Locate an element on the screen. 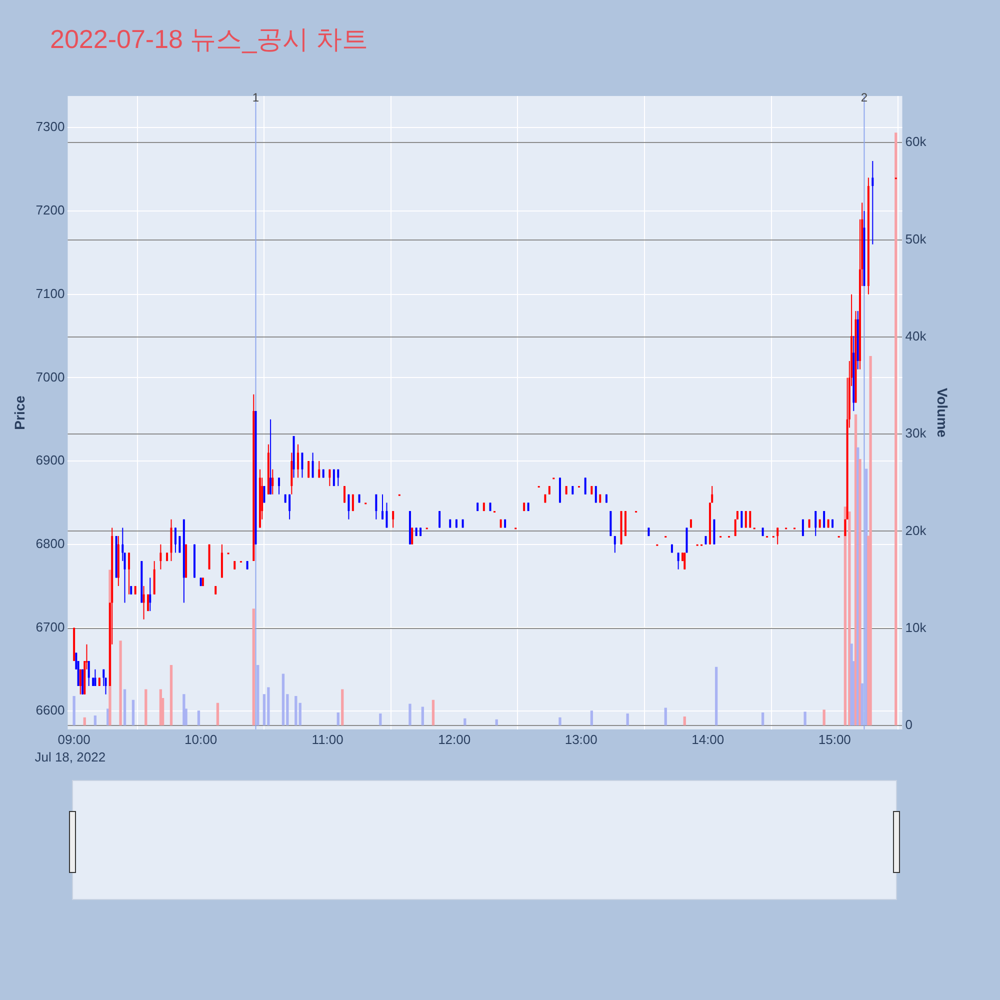 This screenshot has width=1000, height=1000. y2-tick-label: 10k is located at coordinates (916, 627).